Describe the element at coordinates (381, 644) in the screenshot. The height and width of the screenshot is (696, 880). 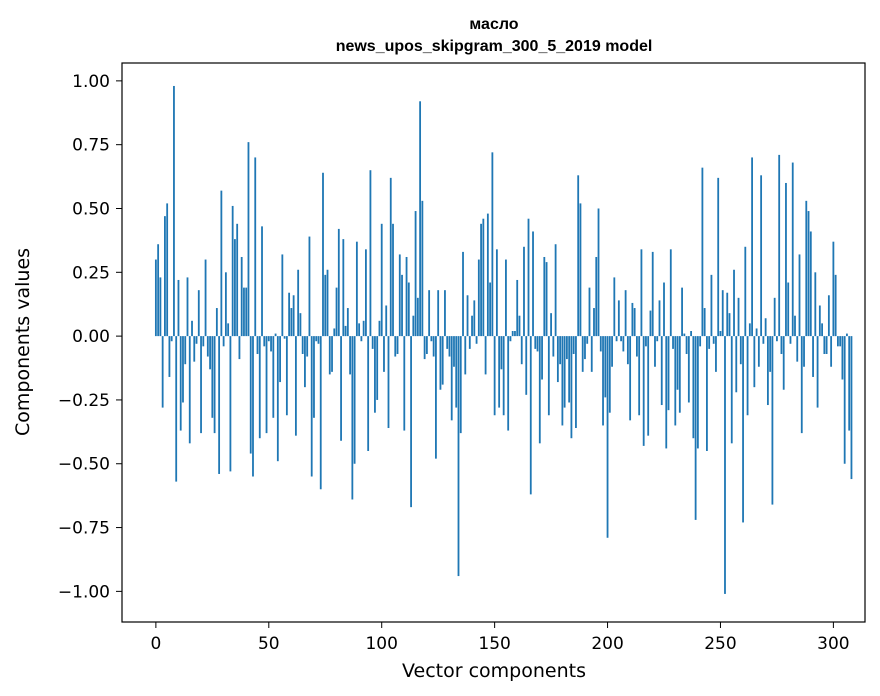
I see `x-tick-label: 100` at that location.